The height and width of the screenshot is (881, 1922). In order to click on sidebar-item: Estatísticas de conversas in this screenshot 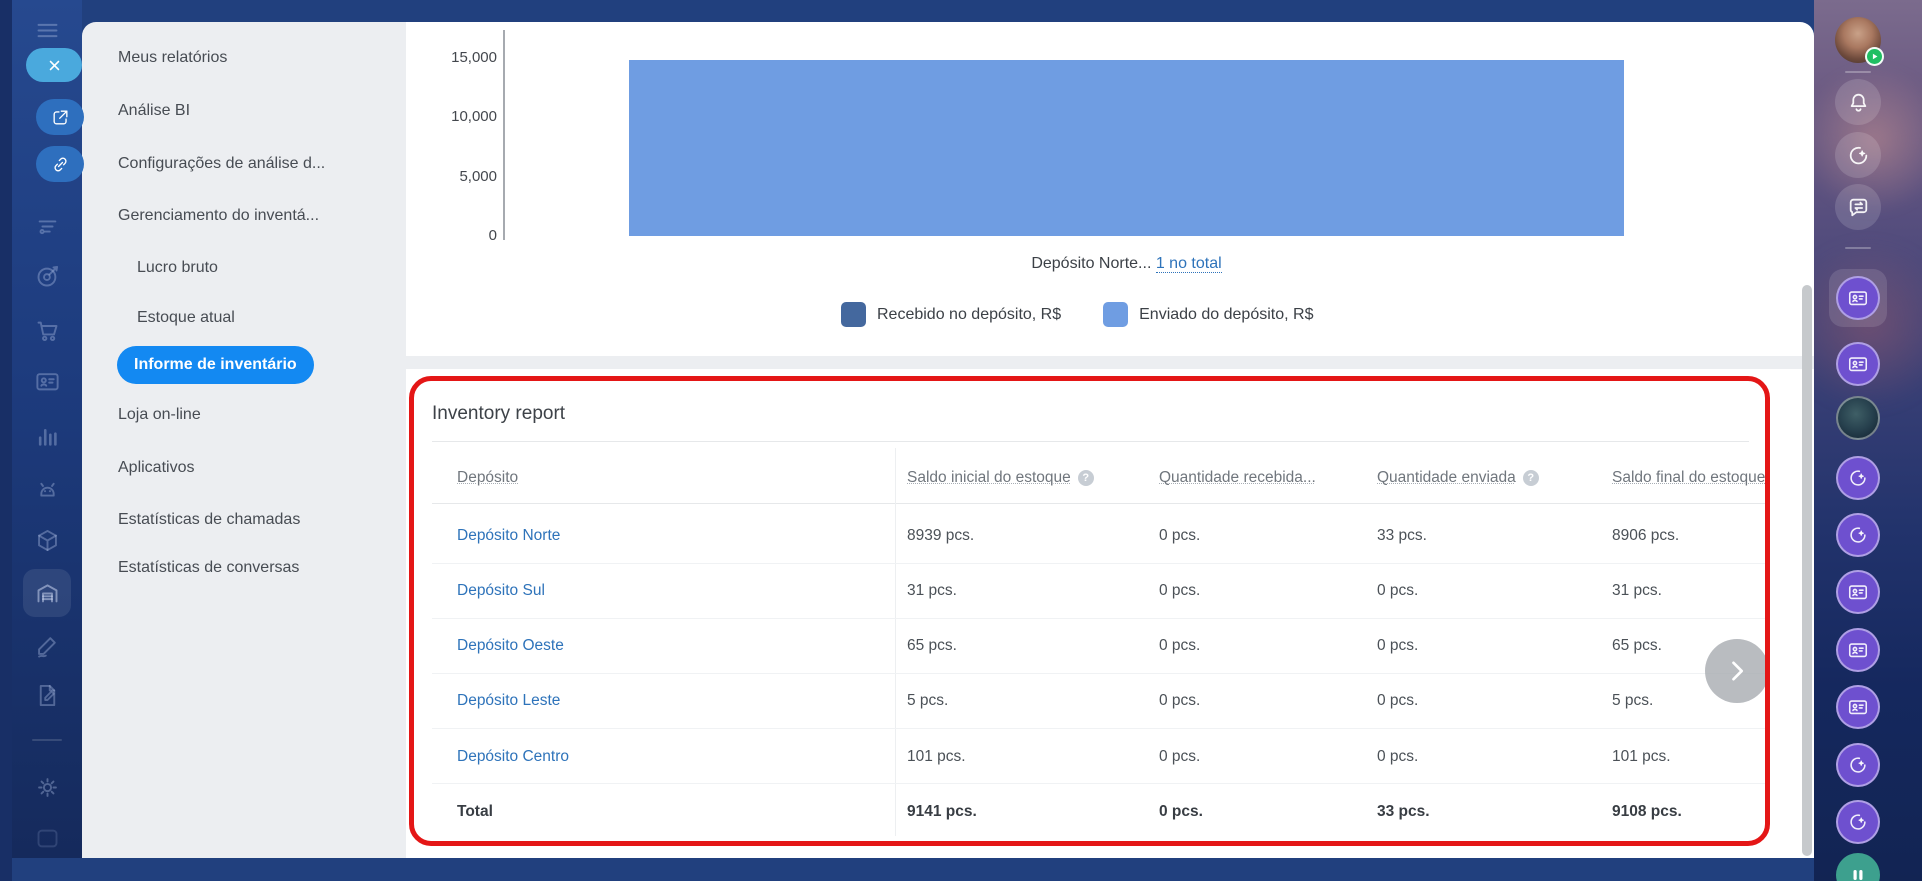, I will do `click(209, 567)`.